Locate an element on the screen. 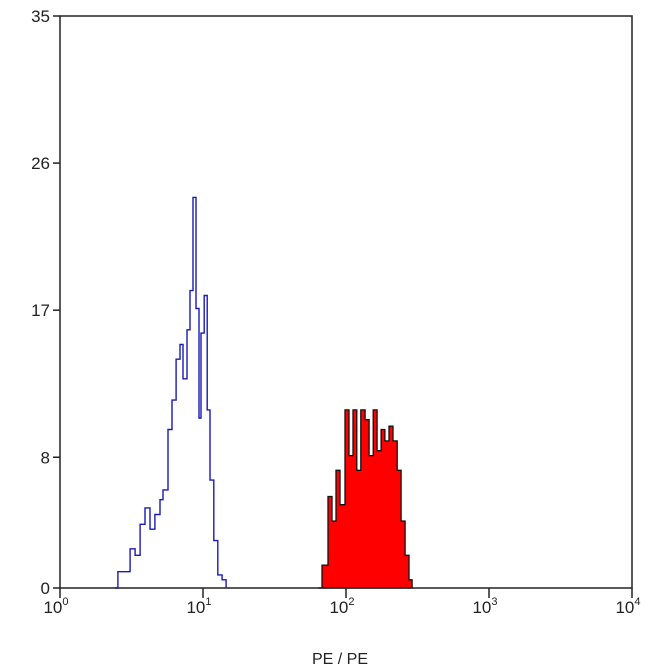 The height and width of the screenshot is (672, 650). y-tick-label: 0 is located at coordinates (45, 588).